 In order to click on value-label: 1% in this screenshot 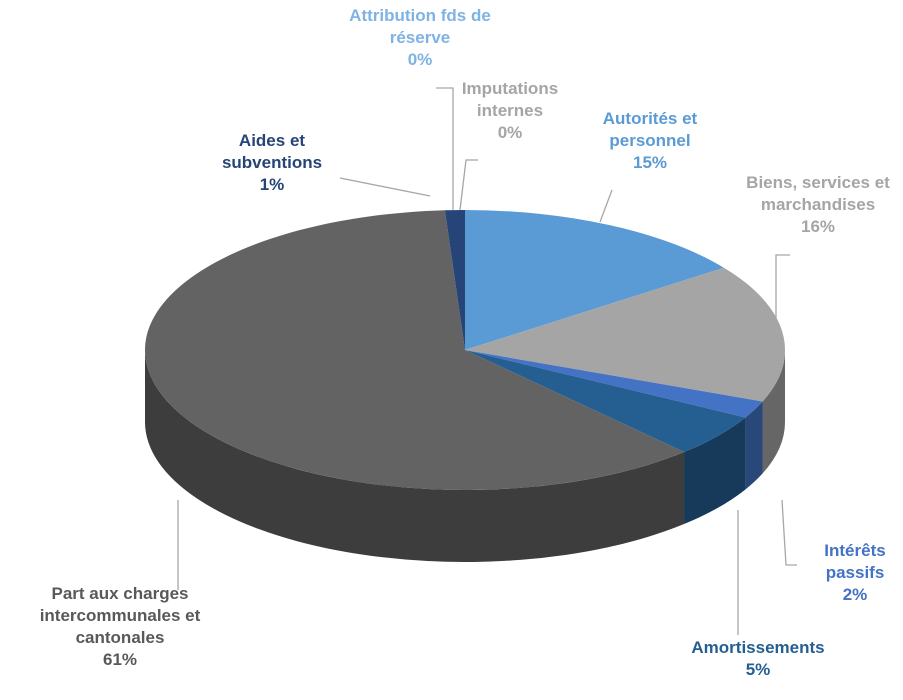, I will do `click(272, 184)`.